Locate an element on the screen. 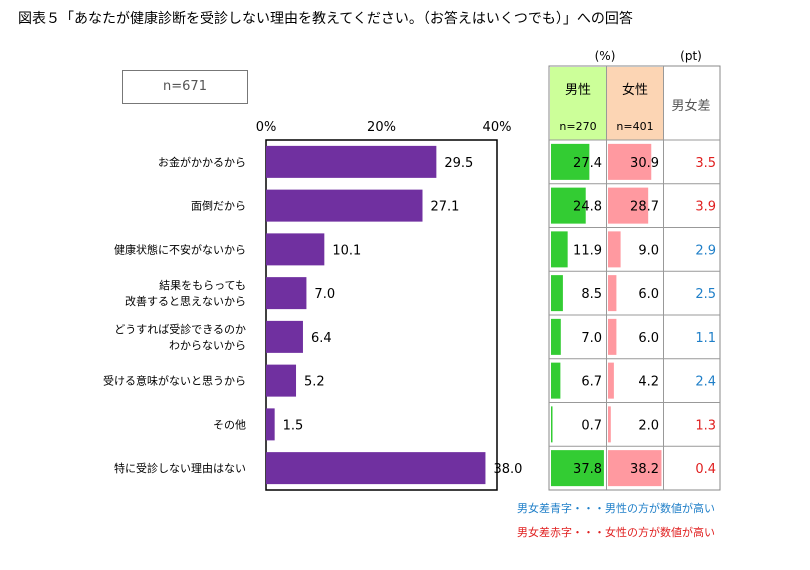 Image resolution: width=810 pixels, height=570 pixels. female-value-label: 38.2 is located at coordinates (644, 469).